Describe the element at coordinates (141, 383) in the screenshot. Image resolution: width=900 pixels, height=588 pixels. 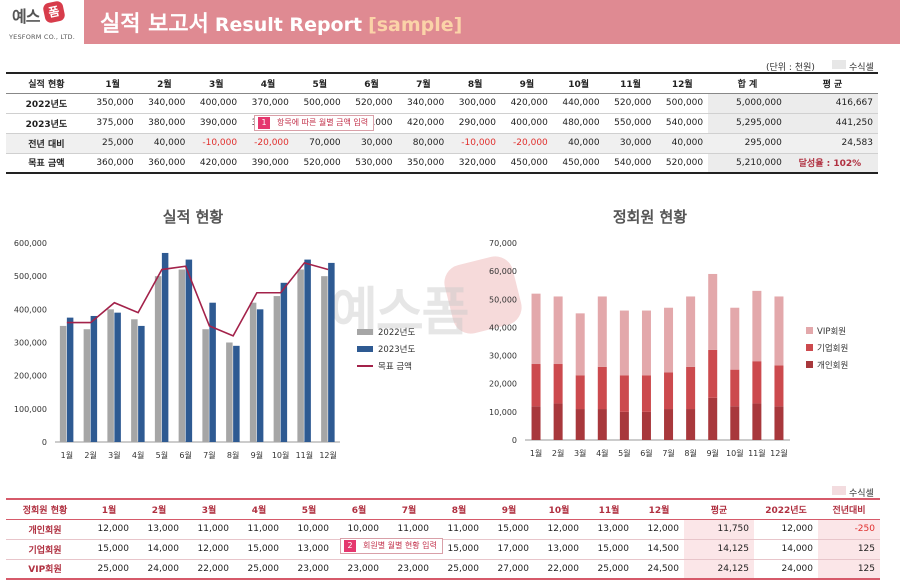
I see `bar-2023` at that location.